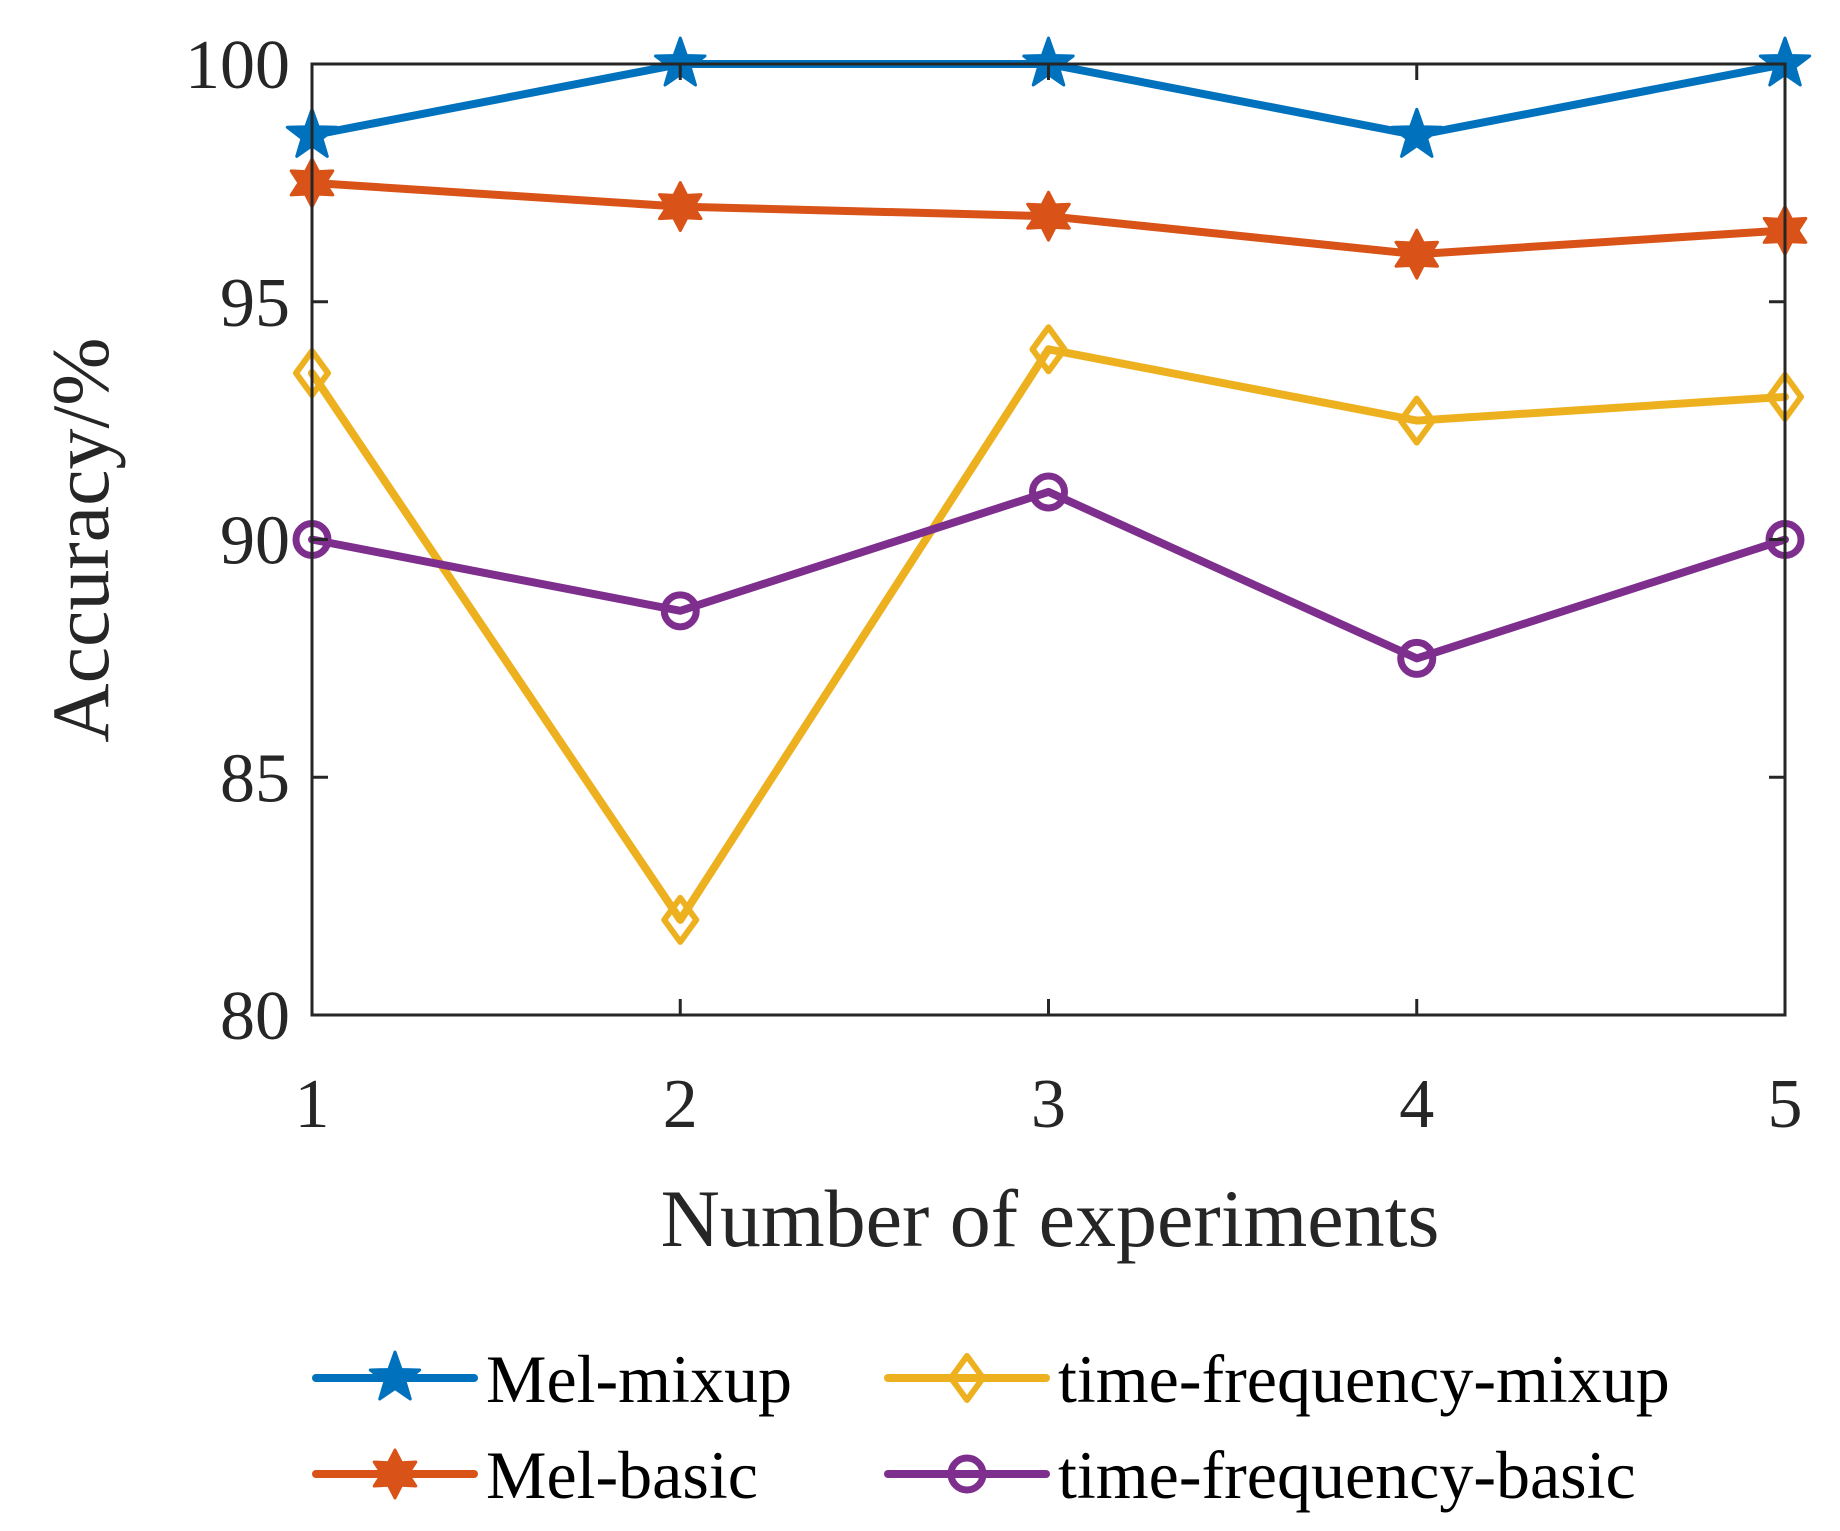  I want to click on legend-item-mel-mixup: Mel-mixup, so click(552, 1379).